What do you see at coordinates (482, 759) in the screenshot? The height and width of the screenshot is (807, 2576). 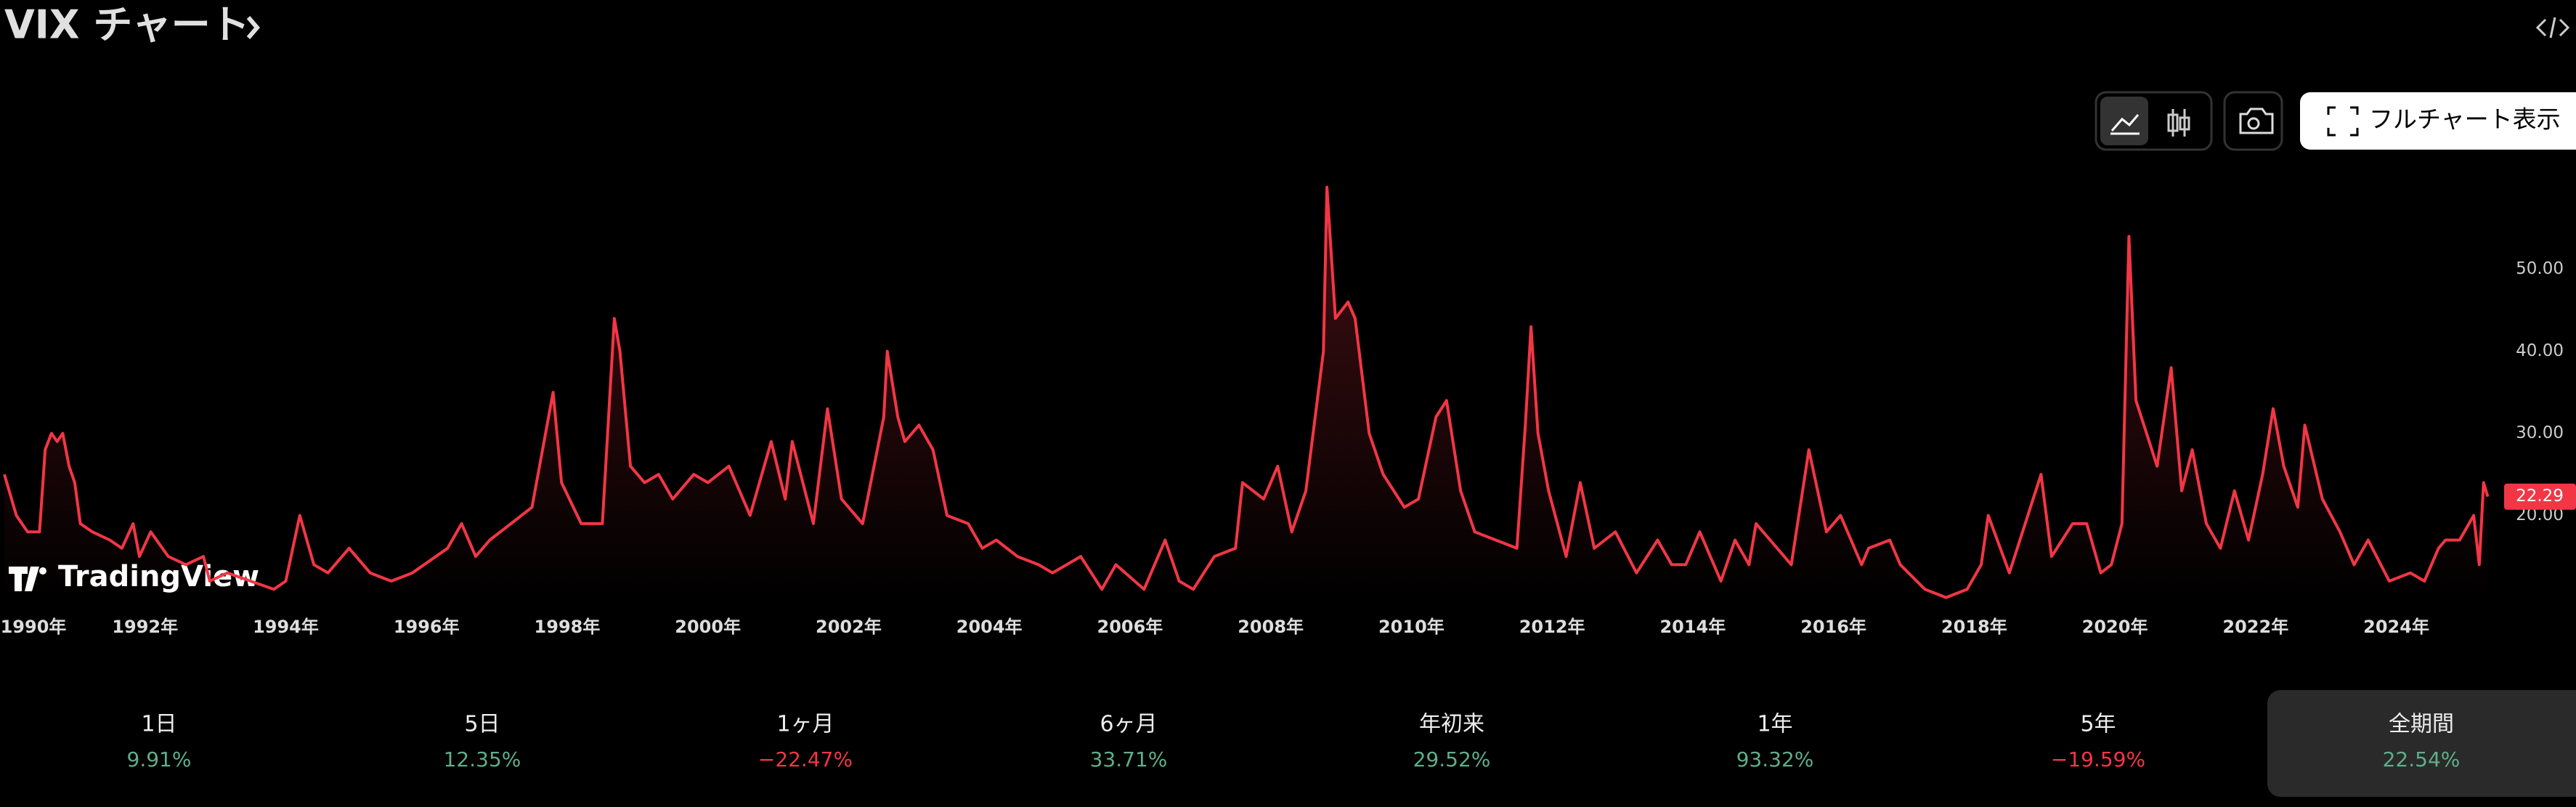 I see `period-change: 12.35%` at bounding box center [482, 759].